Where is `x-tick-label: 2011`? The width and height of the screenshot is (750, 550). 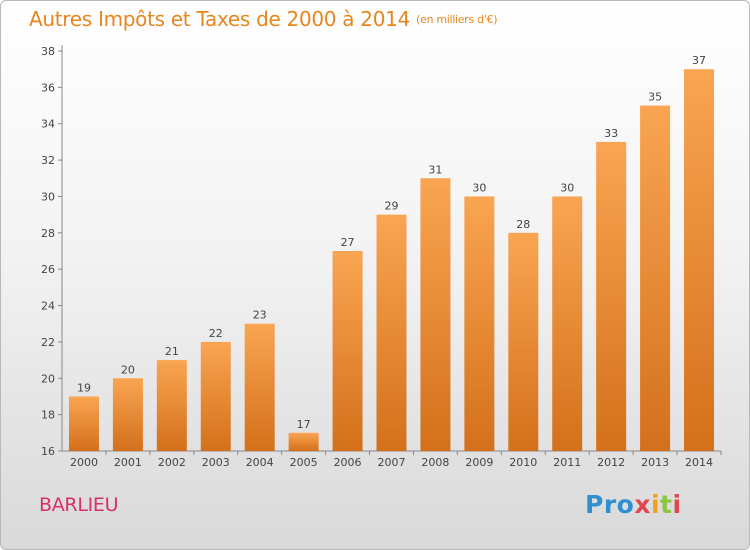 x-tick-label: 2011 is located at coordinates (567, 462).